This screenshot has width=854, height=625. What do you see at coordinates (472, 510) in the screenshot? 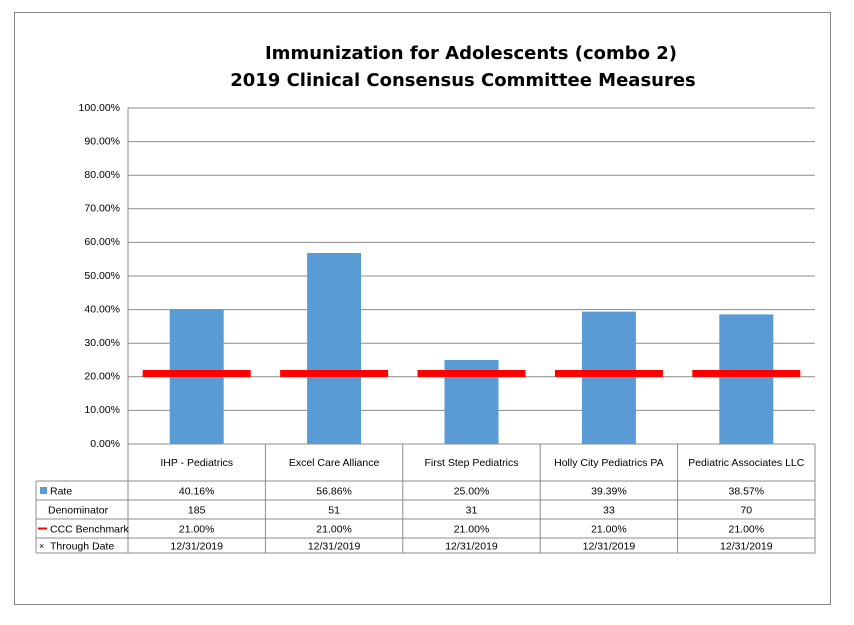
I see `table-value: 31` at bounding box center [472, 510].